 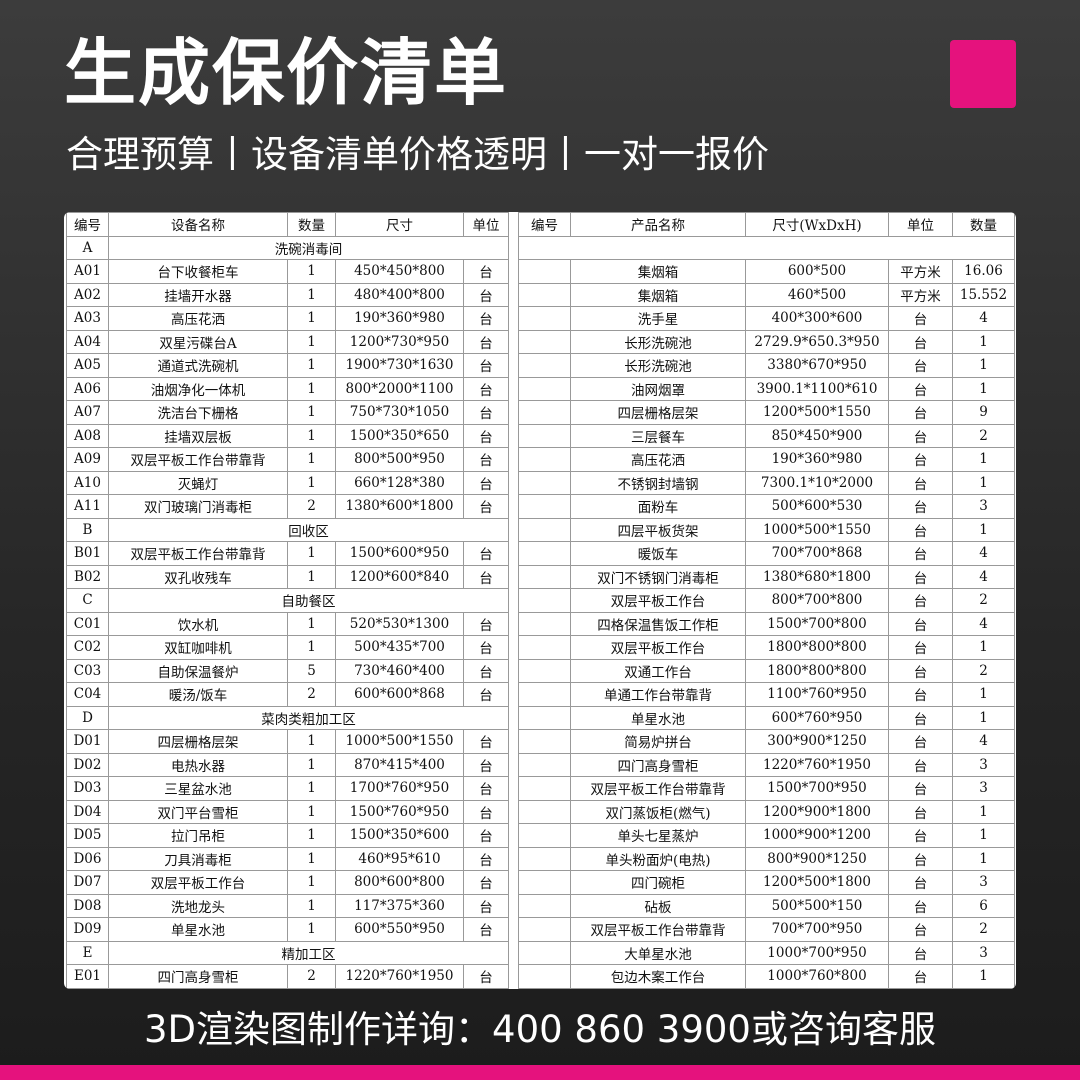 I want to click on cell: 800*2000*1100, so click(x=399, y=388).